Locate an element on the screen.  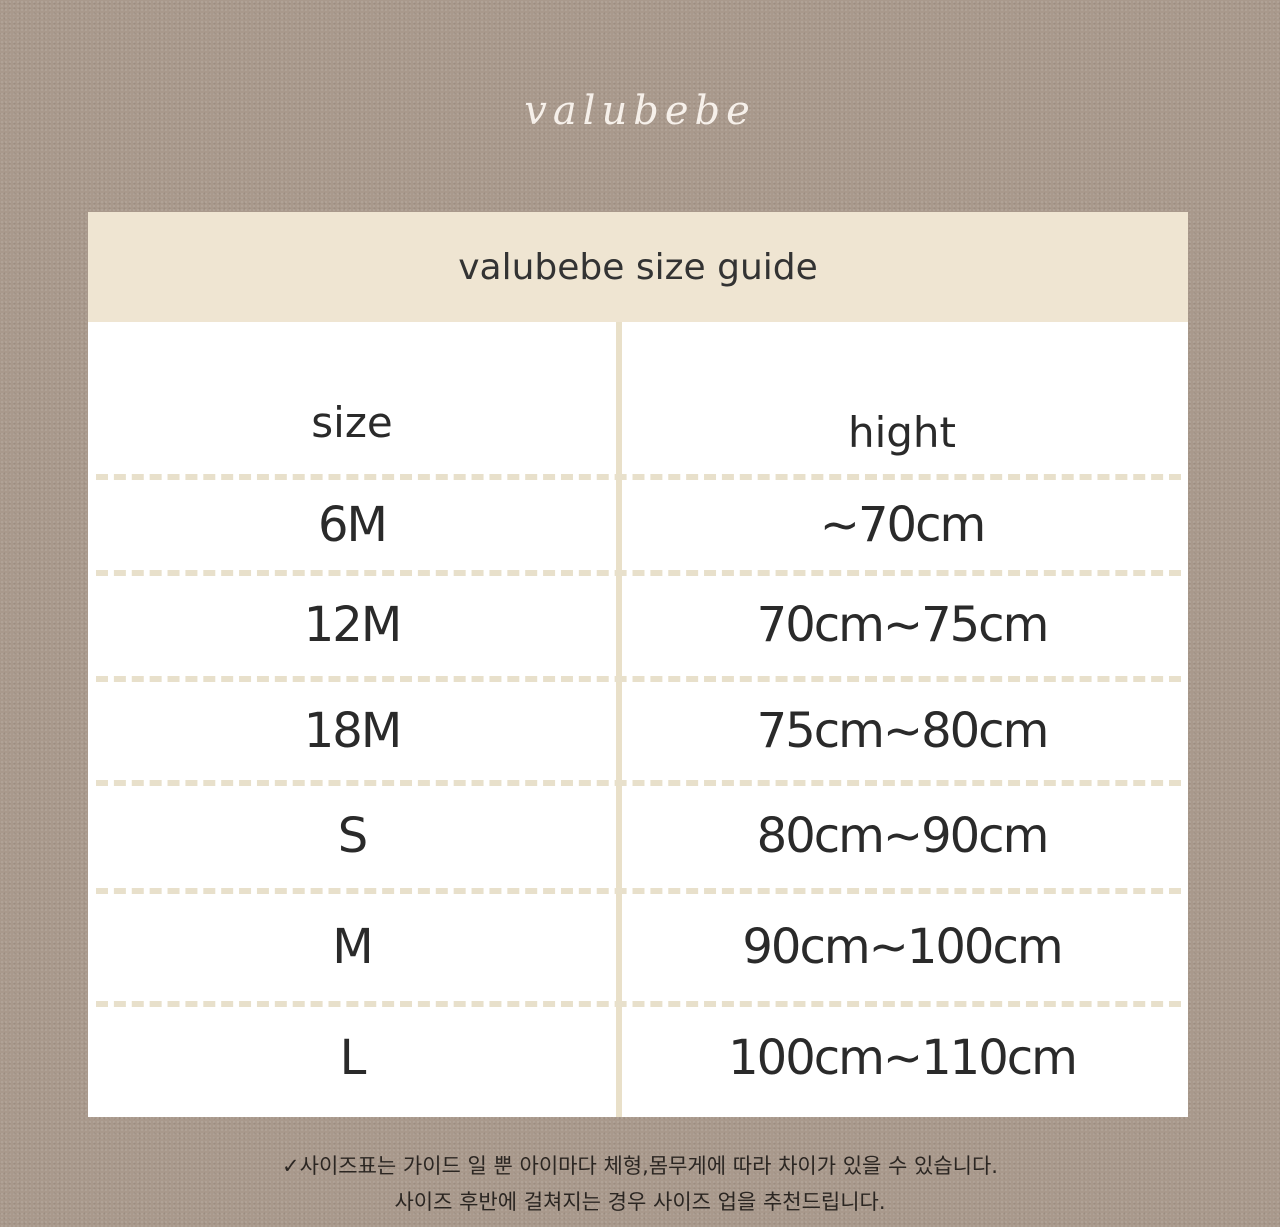
size-cell: 18M is located at coordinates (353, 731).